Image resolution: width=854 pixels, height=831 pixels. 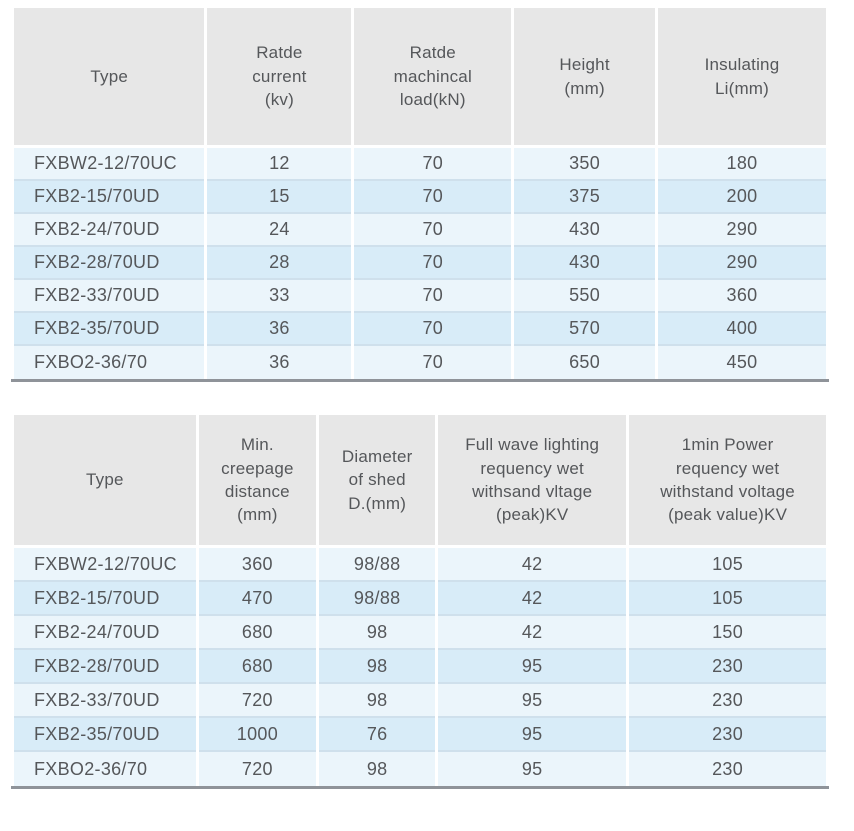 I want to click on table-row: FXBO2-36/70 720 98 95 230, so click(x=420, y=769).